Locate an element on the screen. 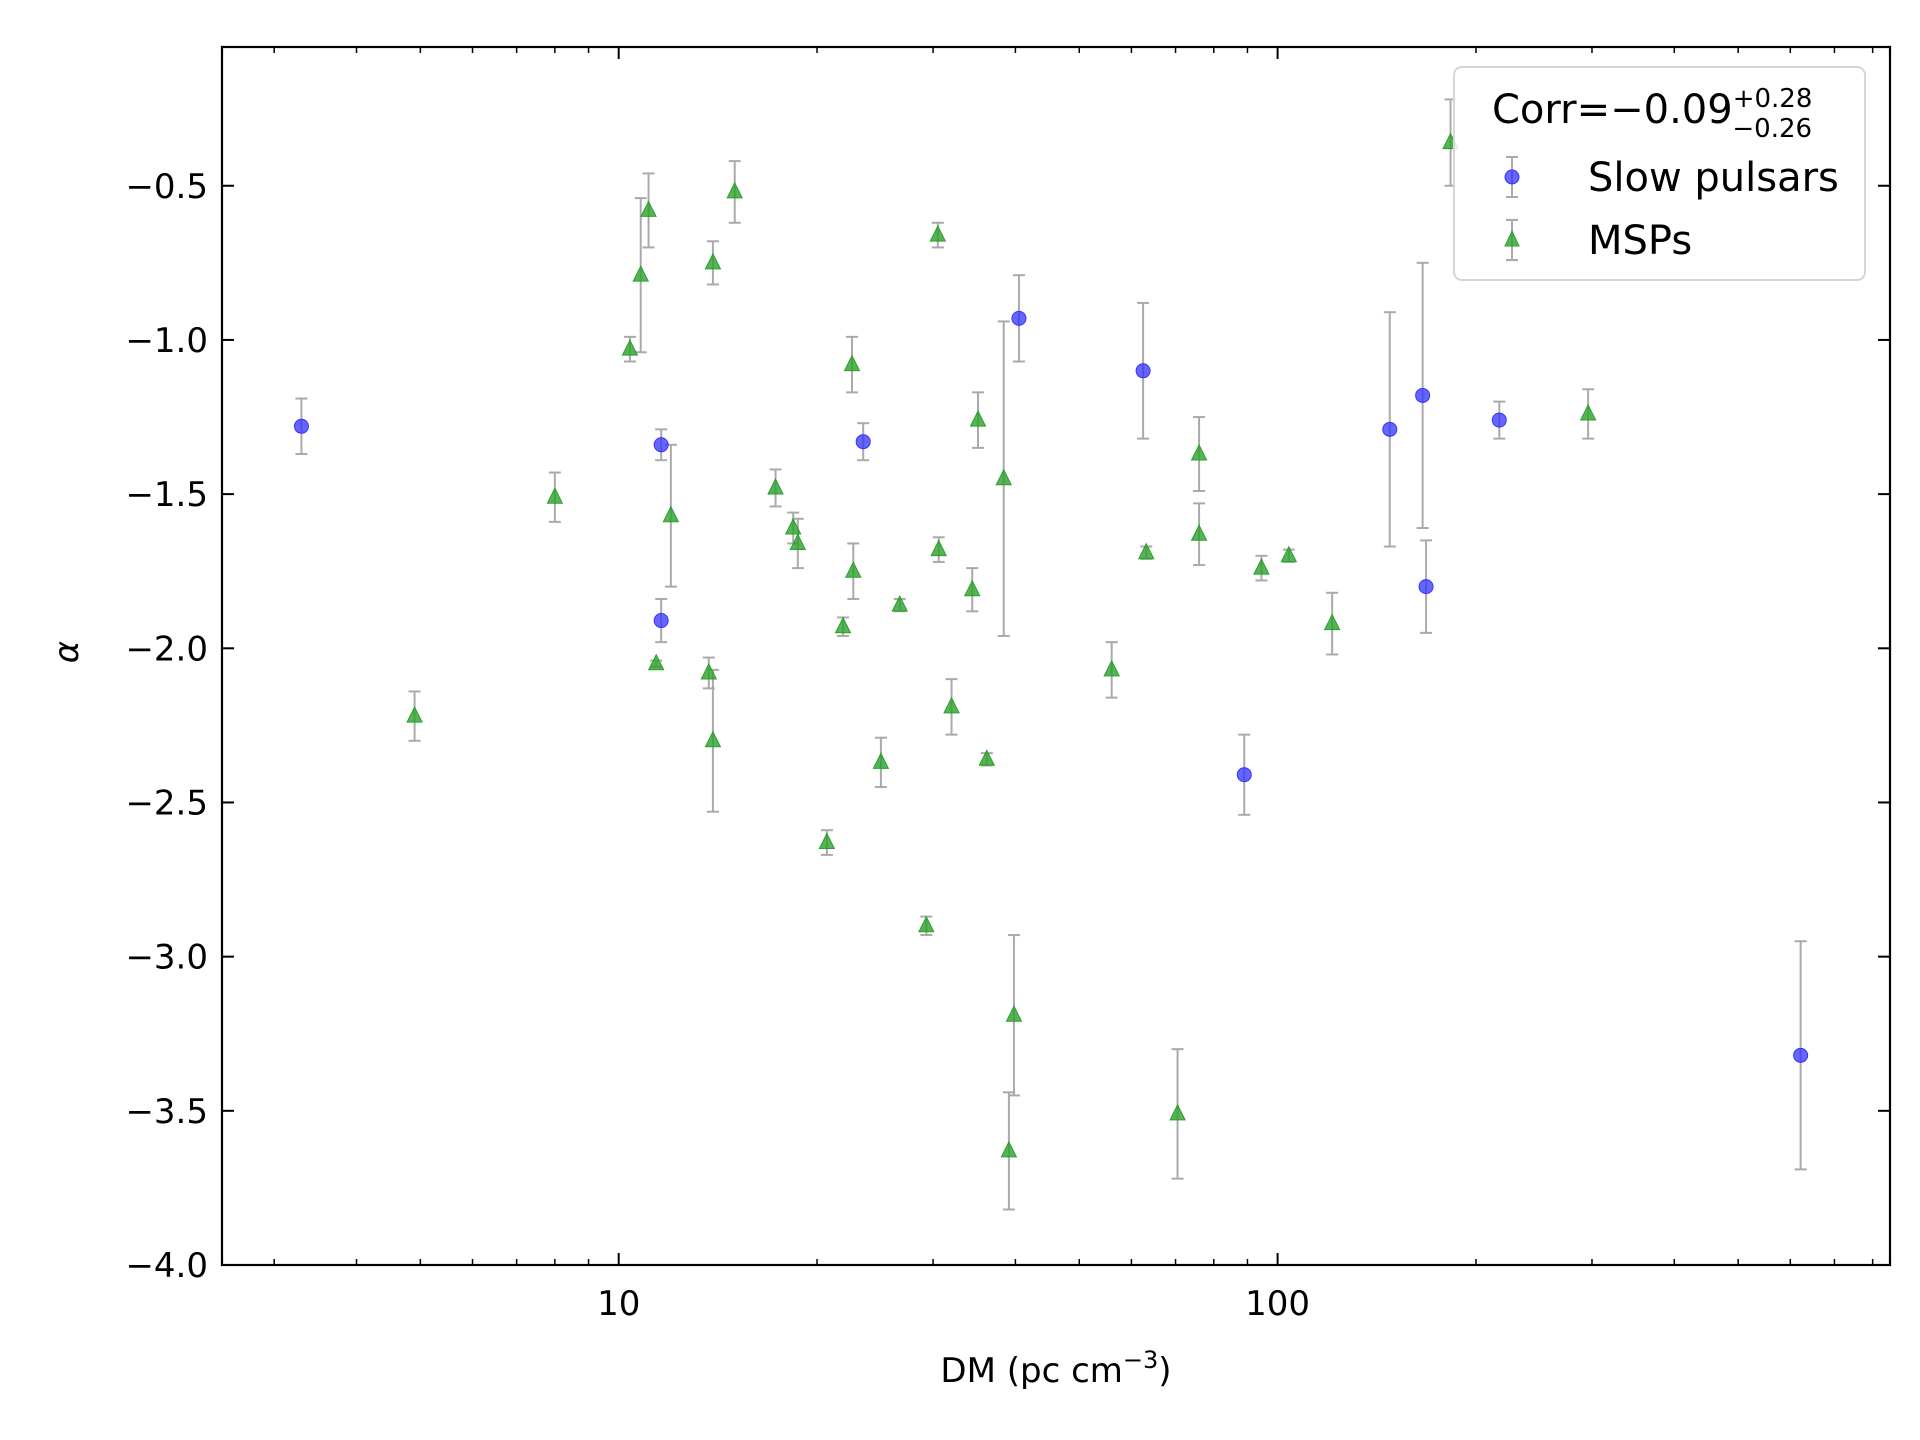 This screenshot has width=1920, height=1440. x-axis-label: DM (pc cm−3) is located at coordinates (1055, 1368).